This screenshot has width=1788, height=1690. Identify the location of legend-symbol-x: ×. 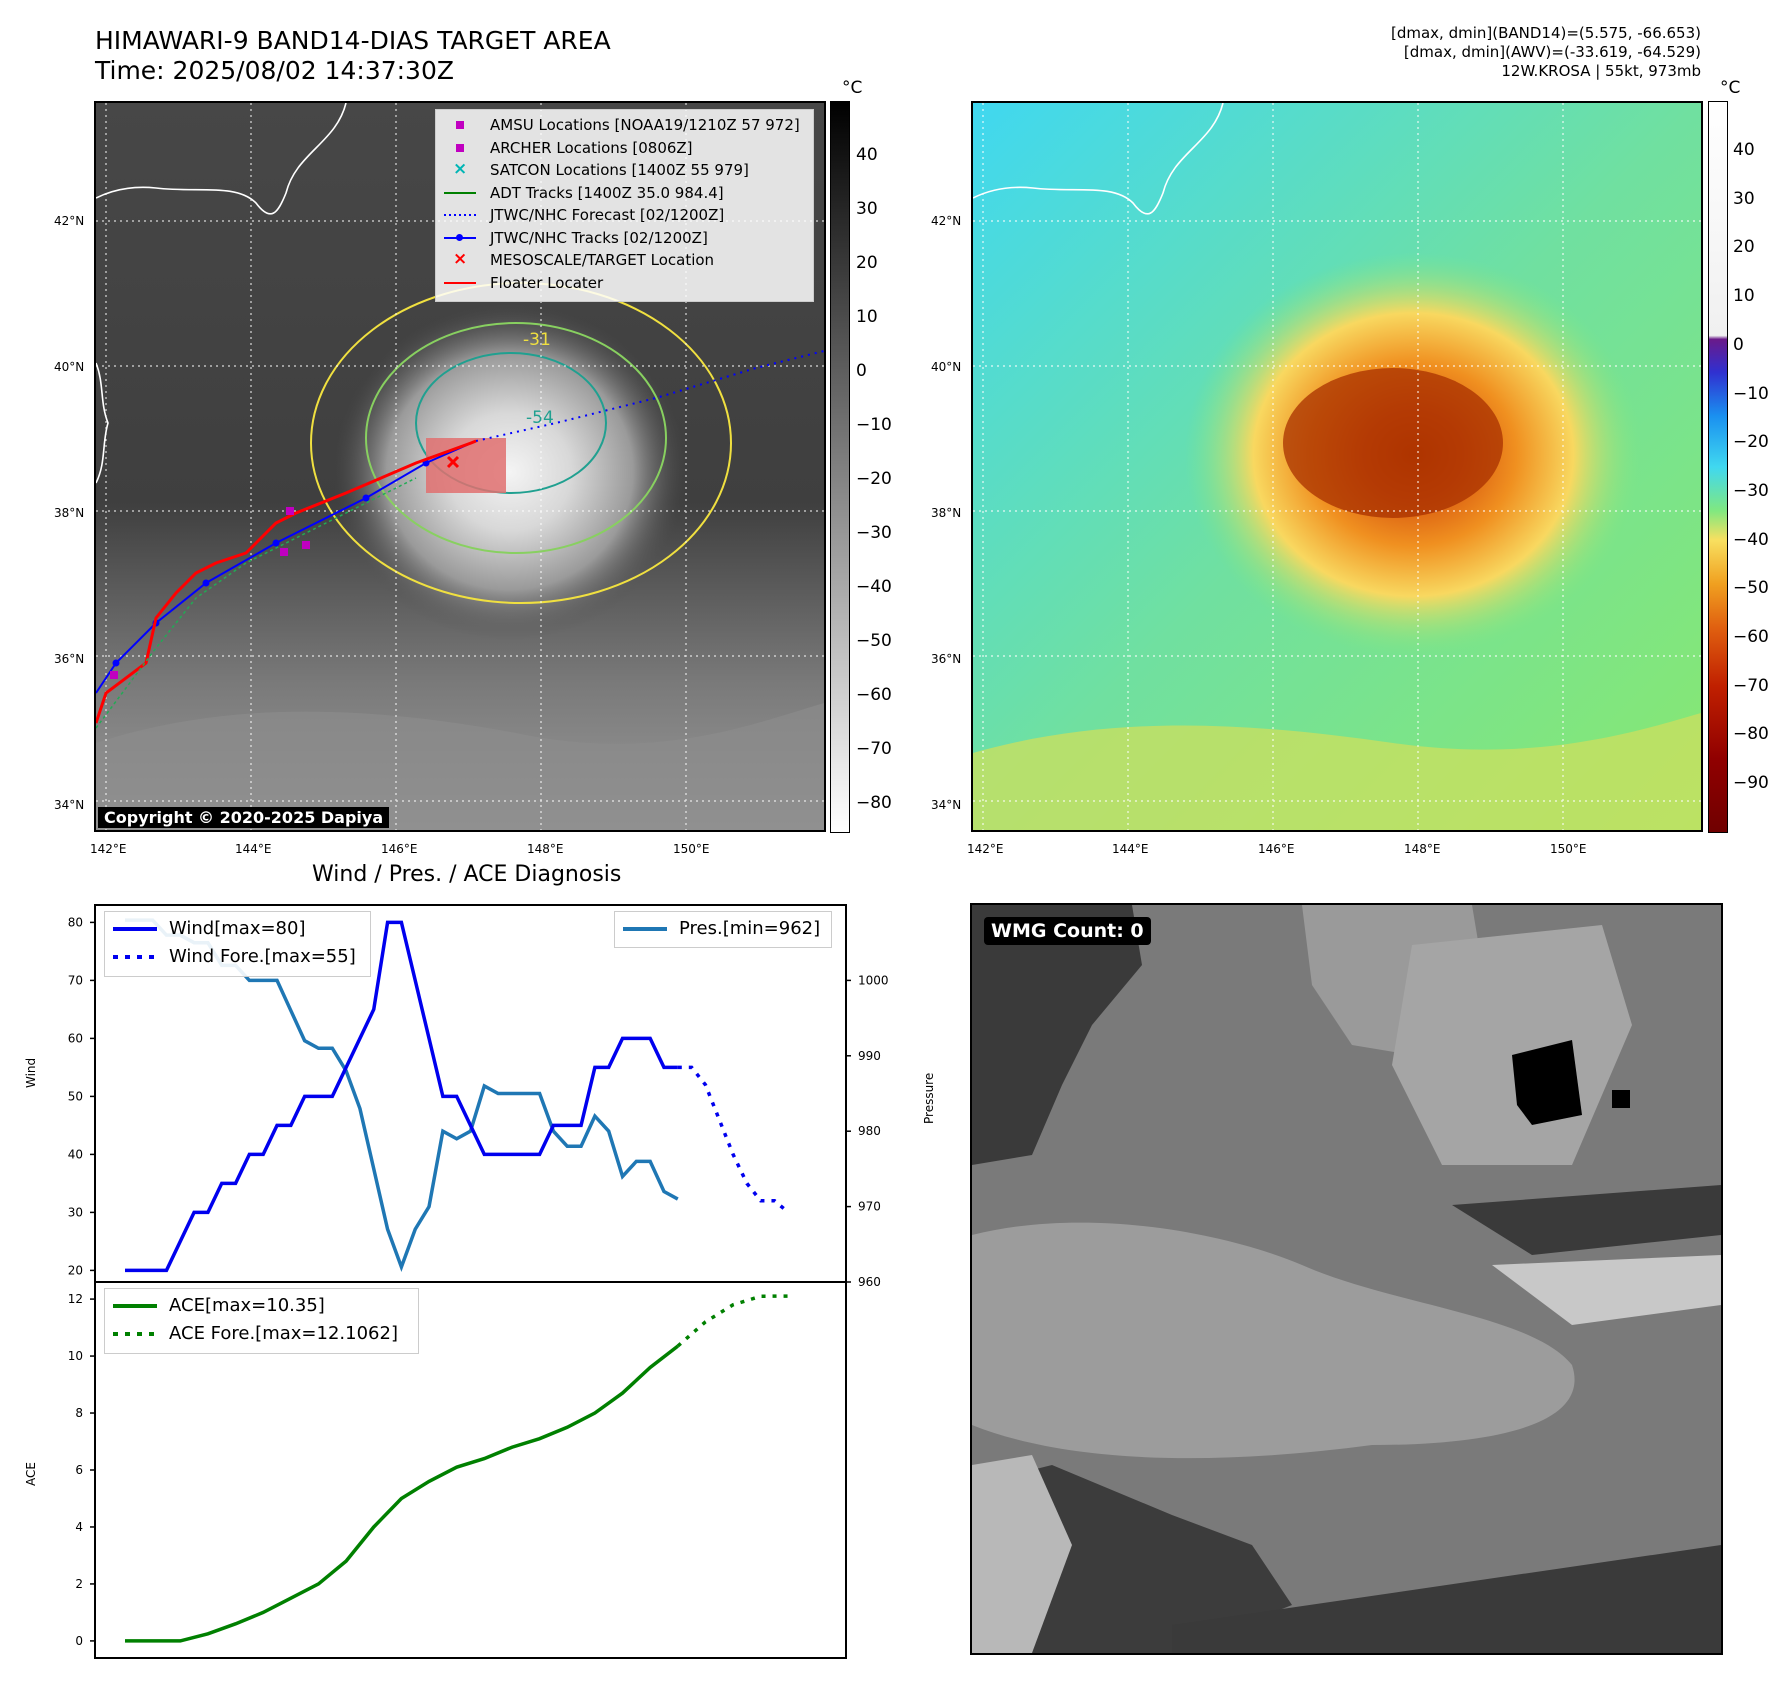
(460, 259).